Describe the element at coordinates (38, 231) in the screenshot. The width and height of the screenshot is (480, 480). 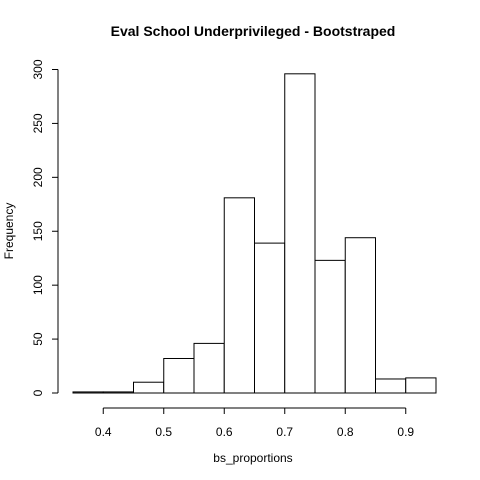
I see `y-tick-label: 150` at that location.